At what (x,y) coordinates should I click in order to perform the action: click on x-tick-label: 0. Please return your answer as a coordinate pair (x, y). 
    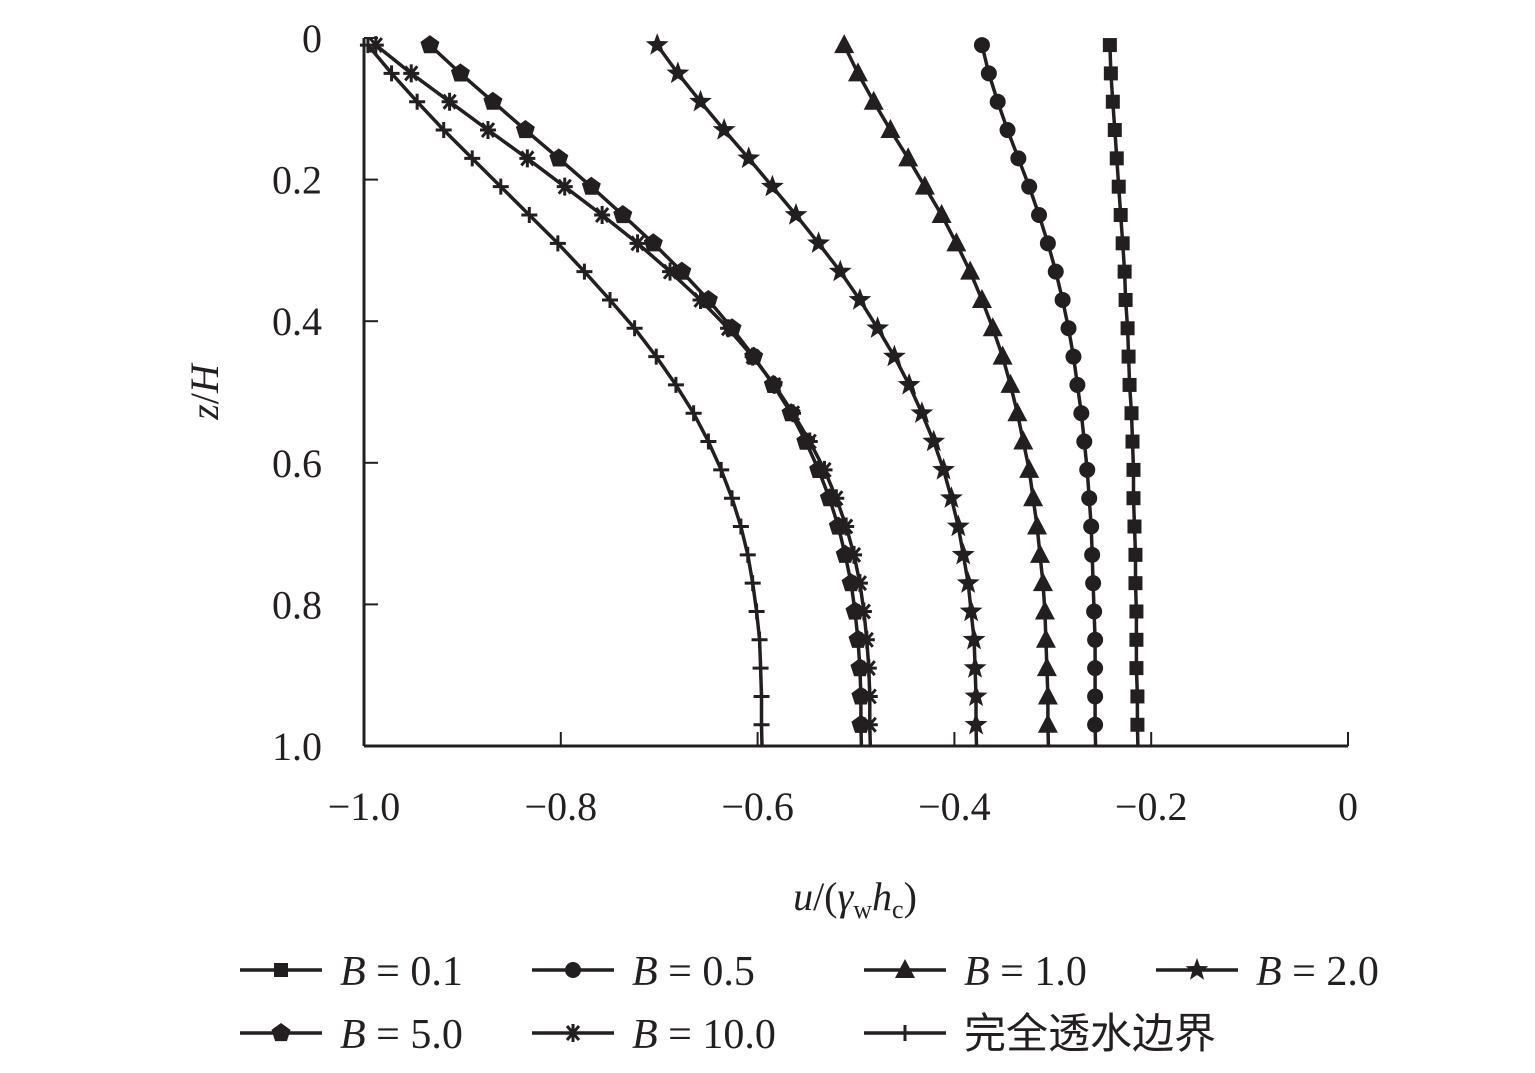
    Looking at the image, I should click on (1348, 806).